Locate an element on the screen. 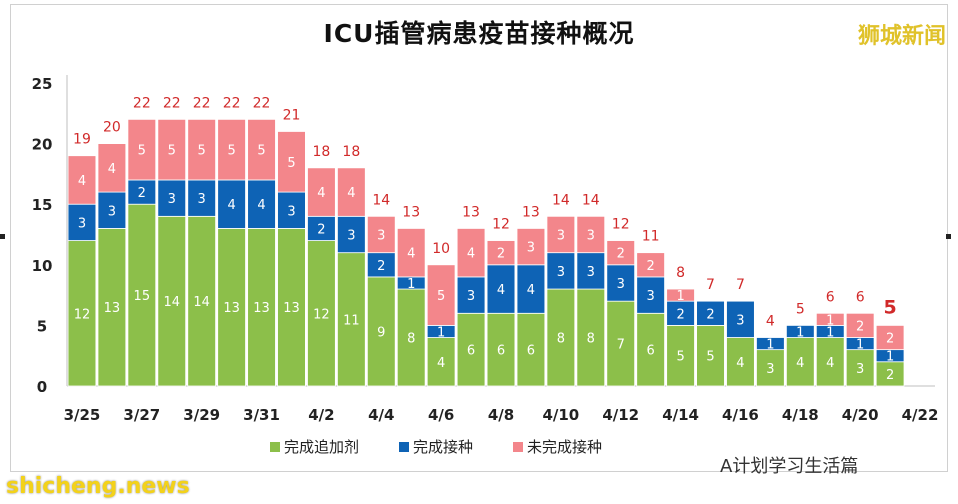 This screenshot has width=958, height=504. x-tick-label: 3/25 is located at coordinates (82, 415).